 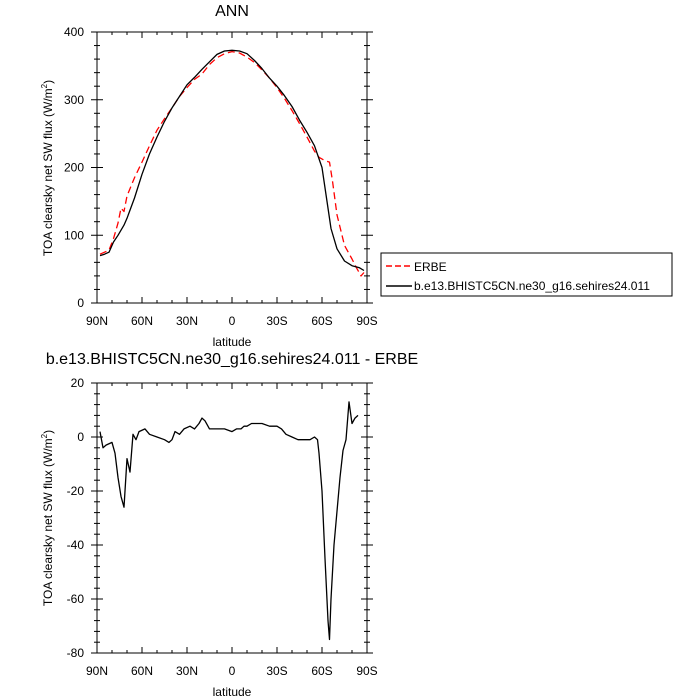 What do you see at coordinates (76, 653) in the screenshot?
I see `bottom-y-tick-label: -80` at bounding box center [76, 653].